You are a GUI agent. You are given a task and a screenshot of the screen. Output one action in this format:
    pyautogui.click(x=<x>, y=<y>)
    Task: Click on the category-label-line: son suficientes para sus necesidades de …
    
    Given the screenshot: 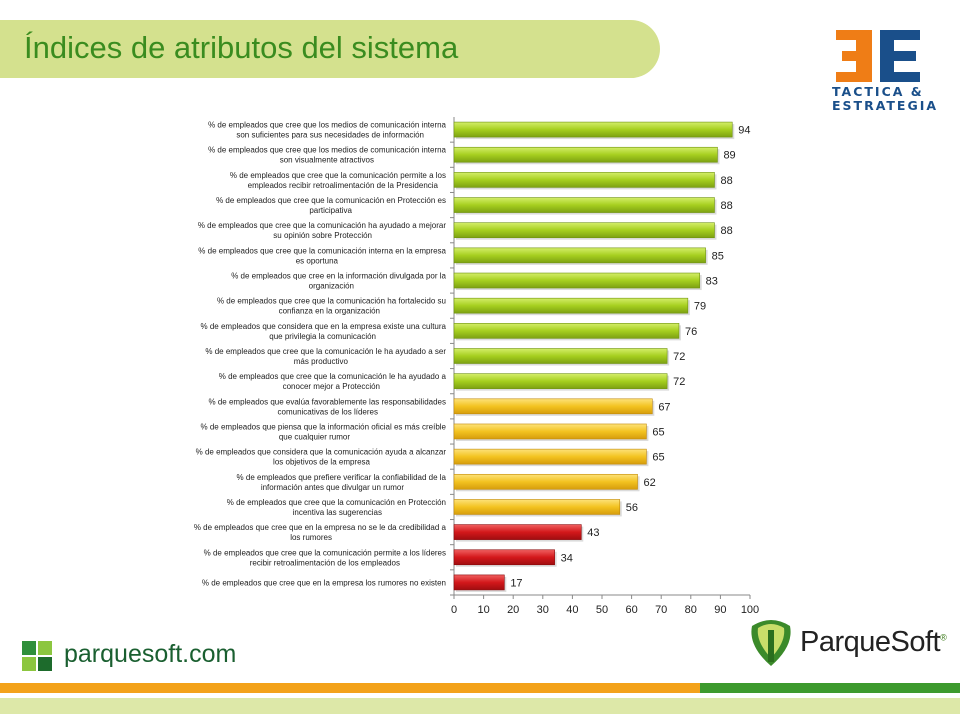 What is the action you would take?
    pyautogui.click(x=330, y=135)
    